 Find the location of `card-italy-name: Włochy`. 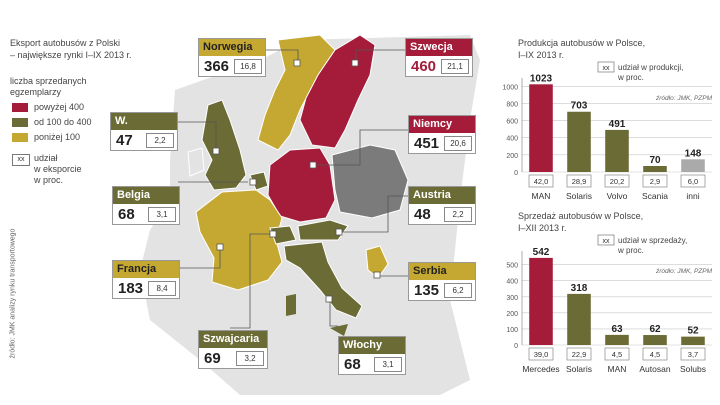

card-italy-name: Włochy is located at coordinates (372, 345).